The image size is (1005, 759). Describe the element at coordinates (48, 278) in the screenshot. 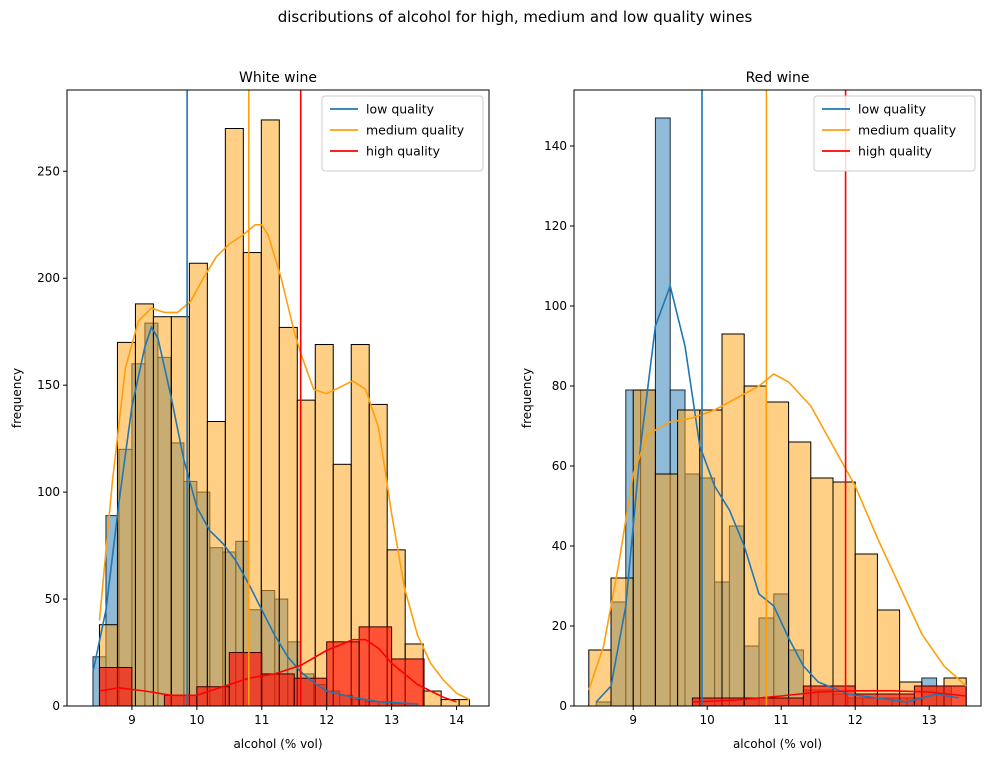

I see `y-tick-label: 200` at that location.